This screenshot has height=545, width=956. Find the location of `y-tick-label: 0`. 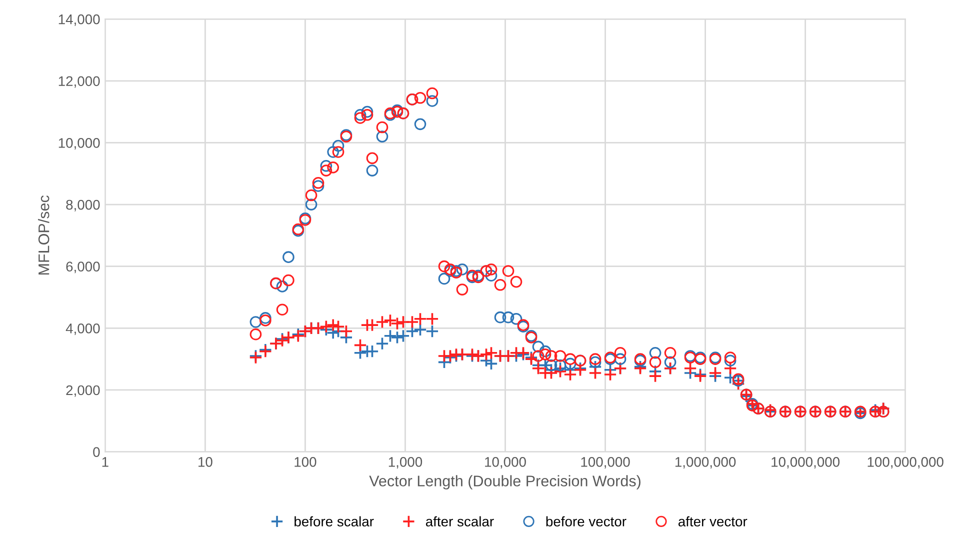

y-tick-label: 0 is located at coordinates (96, 452).